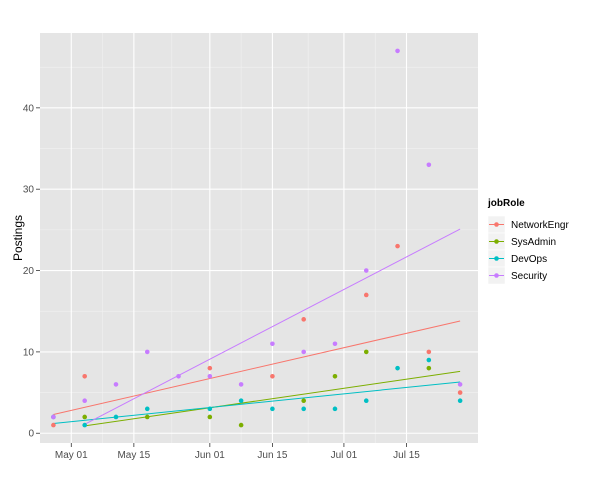  What do you see at coordinates (257, 402) in the screenshot?
I see `trend-line-devops` at bounding box center [257, 402].